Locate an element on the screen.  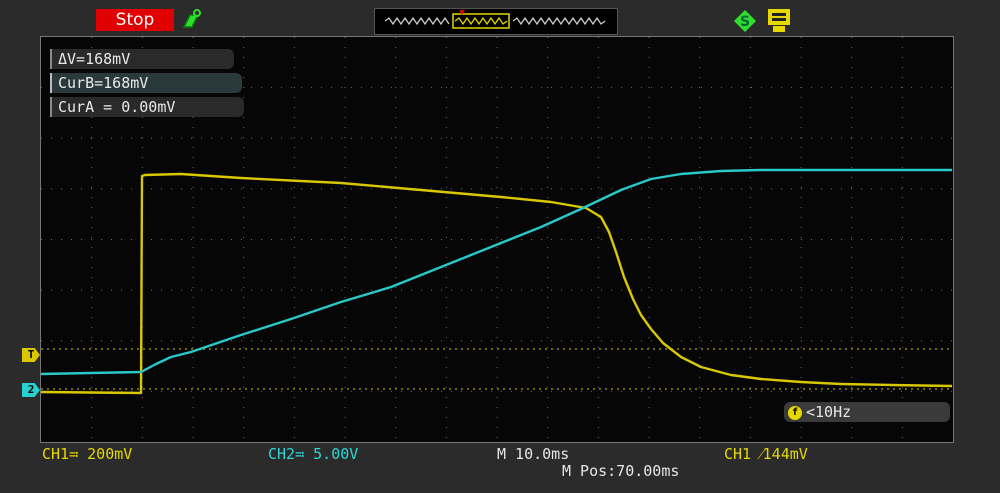
cursor-b-readout: CurB=168mV is located at coordinates (146, 83).